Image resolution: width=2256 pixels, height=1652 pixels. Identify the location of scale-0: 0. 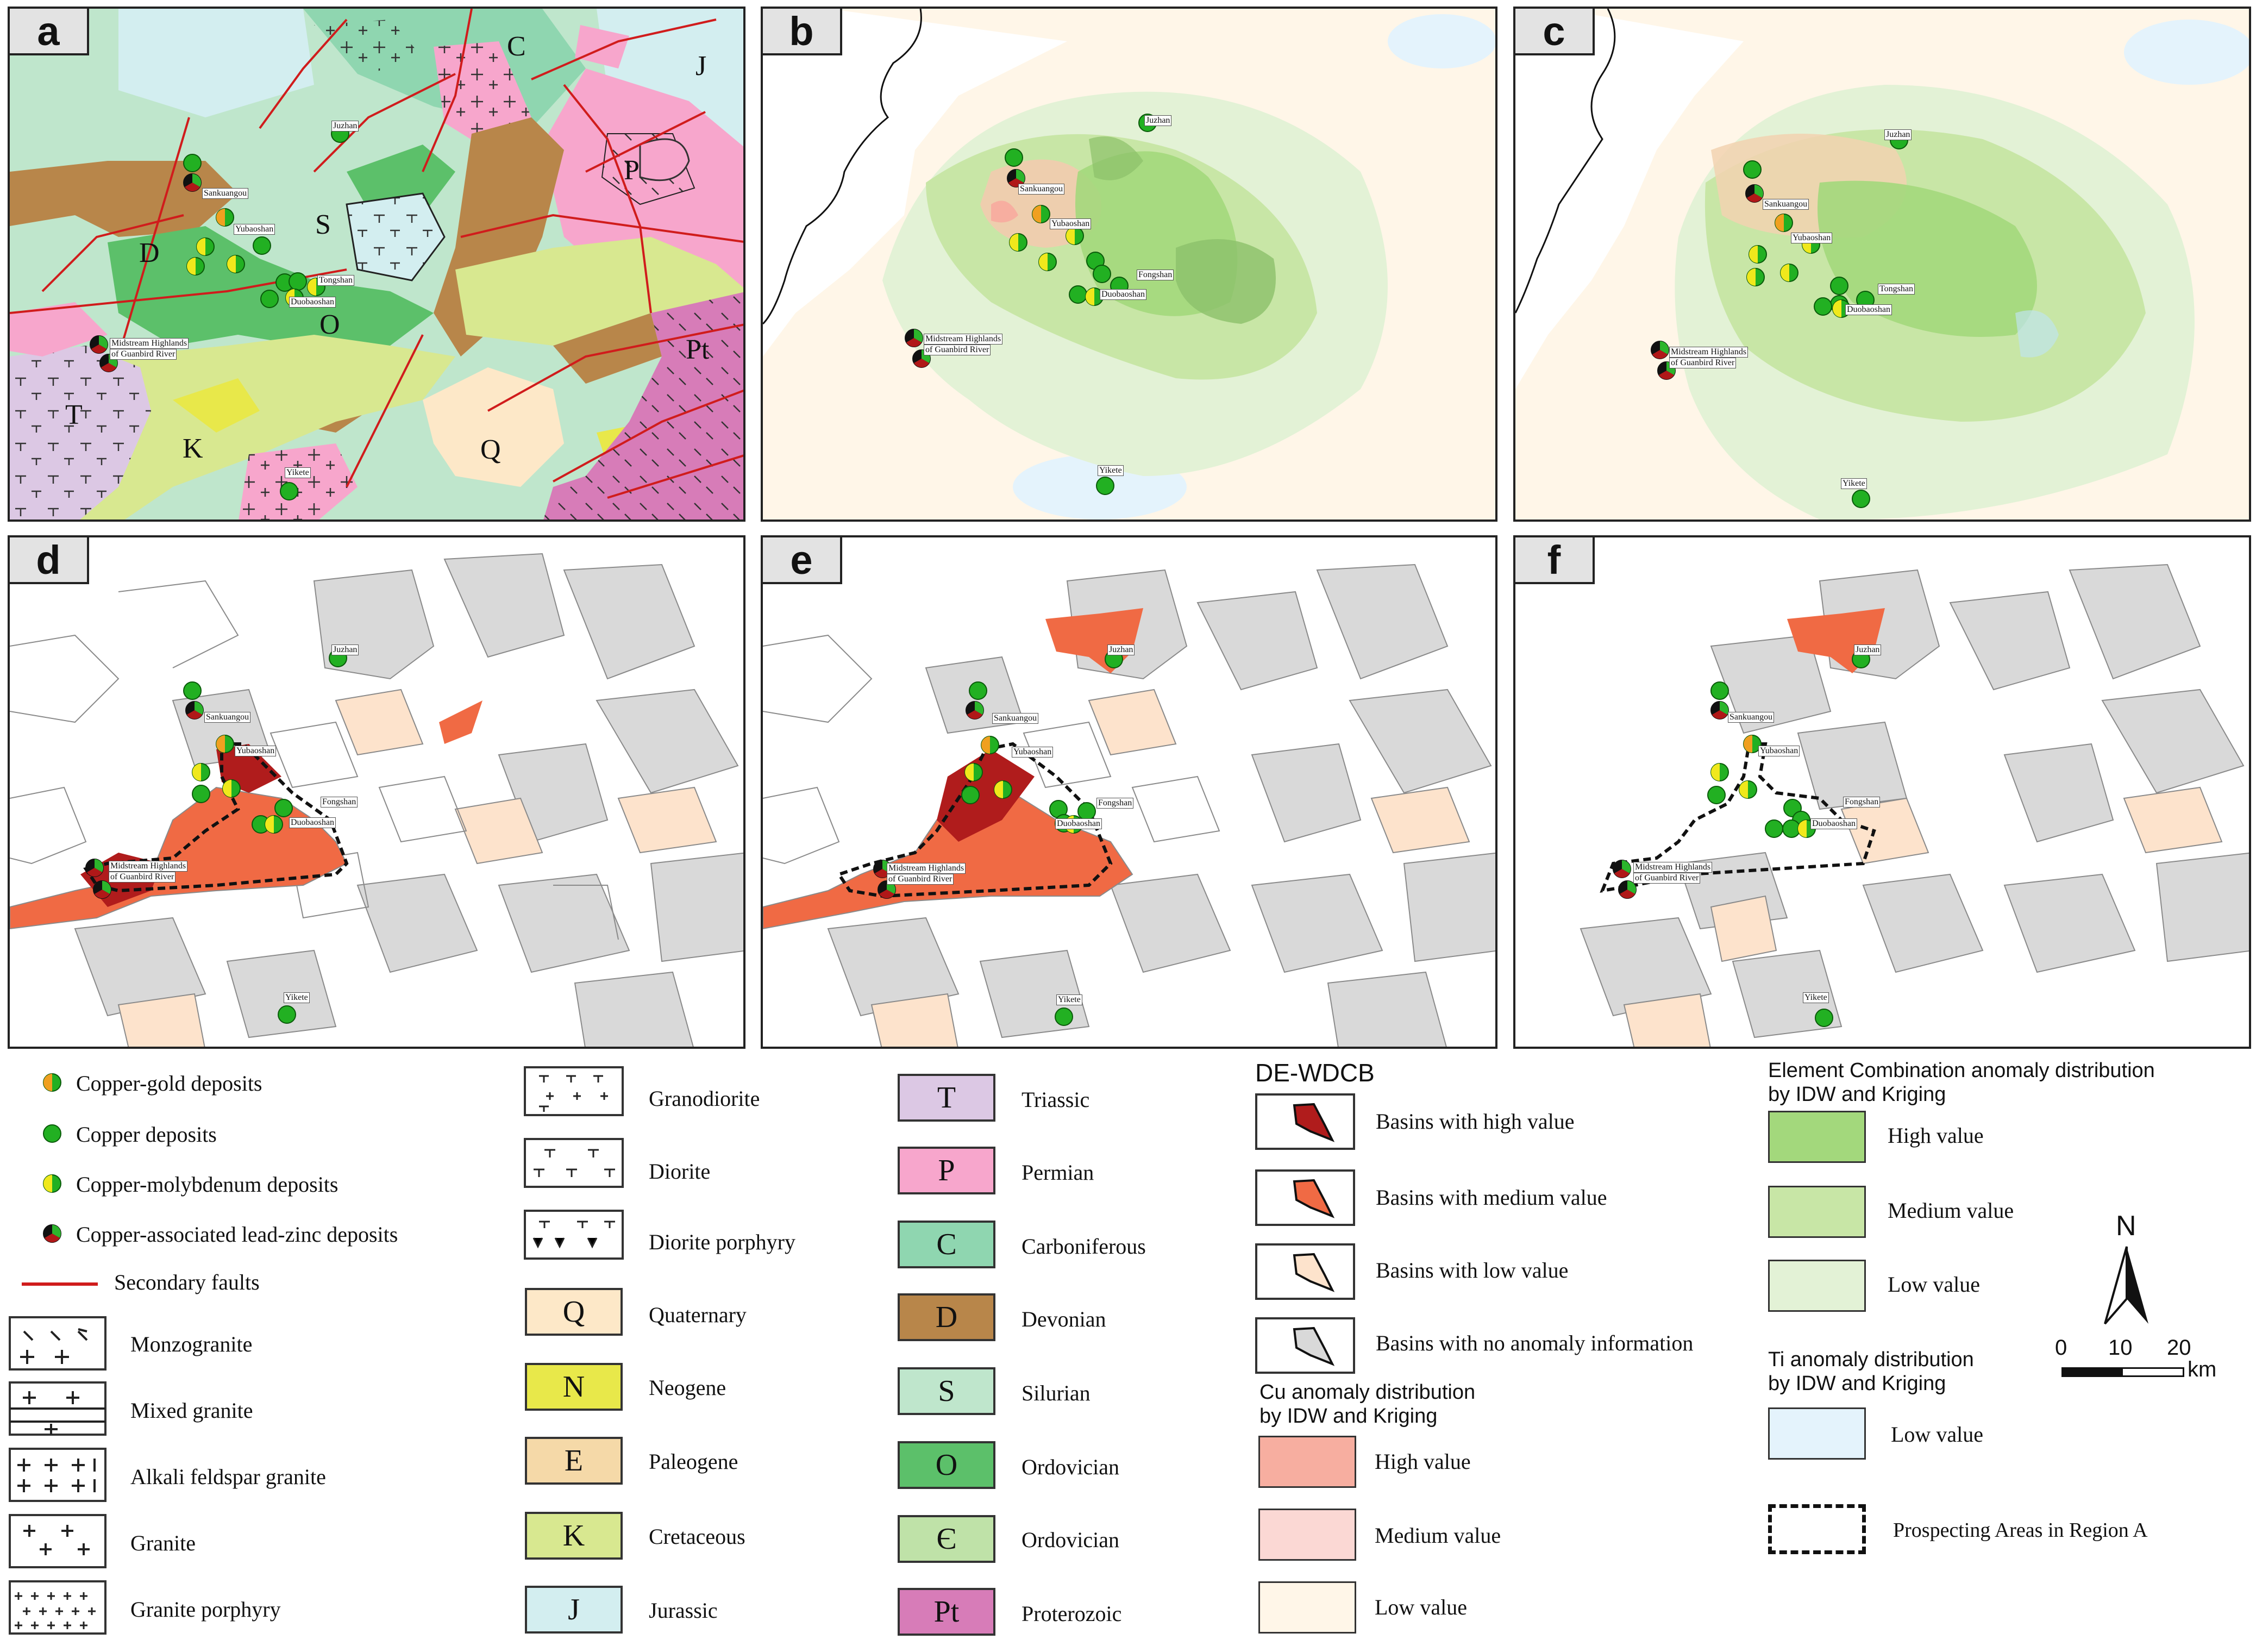
(2061, 1348).